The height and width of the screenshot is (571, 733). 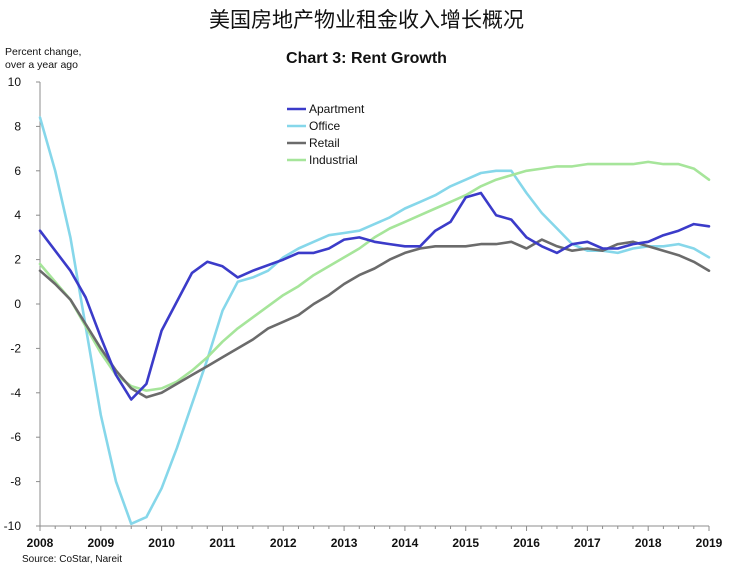 I want to click on chart-main-title: 美国房地产物业租金收入增长概况, so click(x=366, y=20).